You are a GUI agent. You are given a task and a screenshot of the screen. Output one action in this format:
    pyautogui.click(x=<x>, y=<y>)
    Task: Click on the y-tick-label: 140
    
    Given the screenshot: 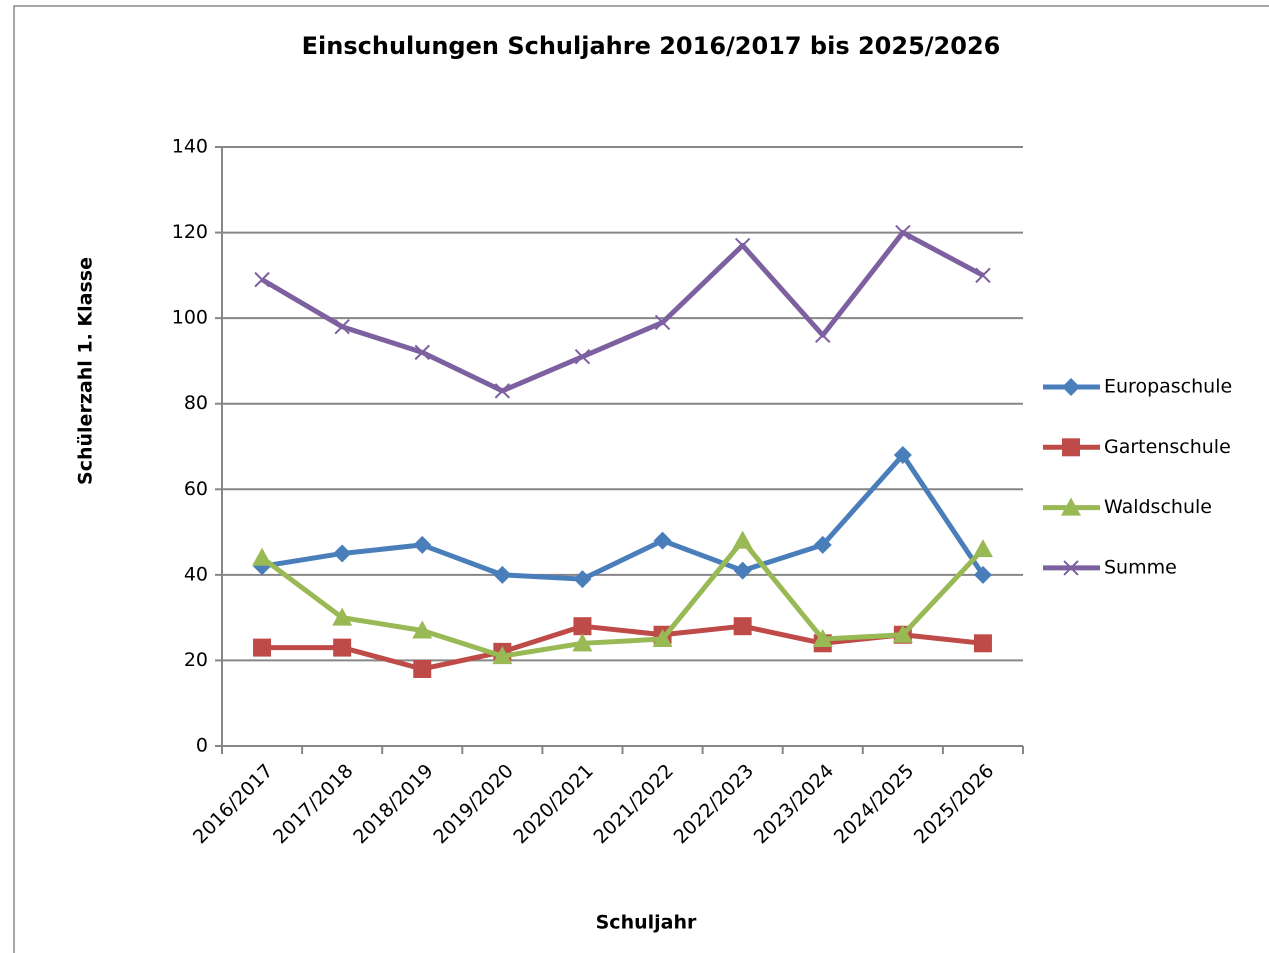 What is the action you would take?
    pyautogui.click(x=190, y=147)
    